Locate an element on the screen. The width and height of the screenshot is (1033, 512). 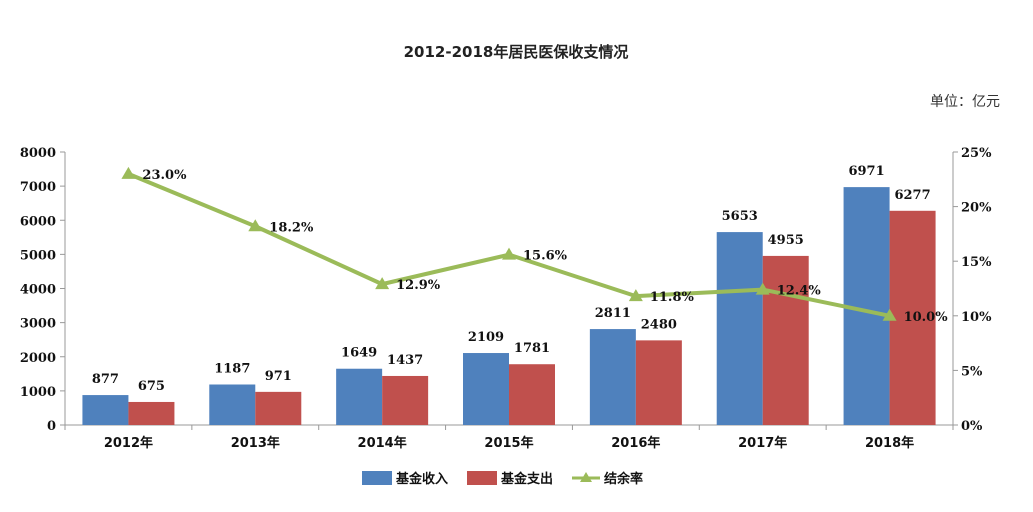
legend-marker-triangle is located at coordinates (586, 477).